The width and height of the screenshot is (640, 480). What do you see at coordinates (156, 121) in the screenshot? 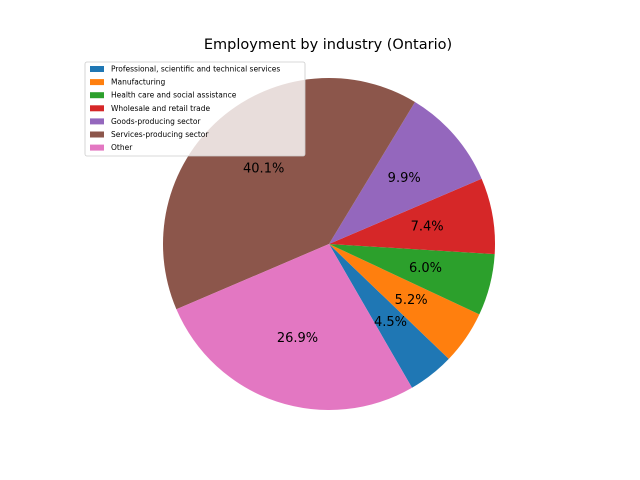
I see `legend-label: Goods-producing sector` at bounding box center [156, 121].